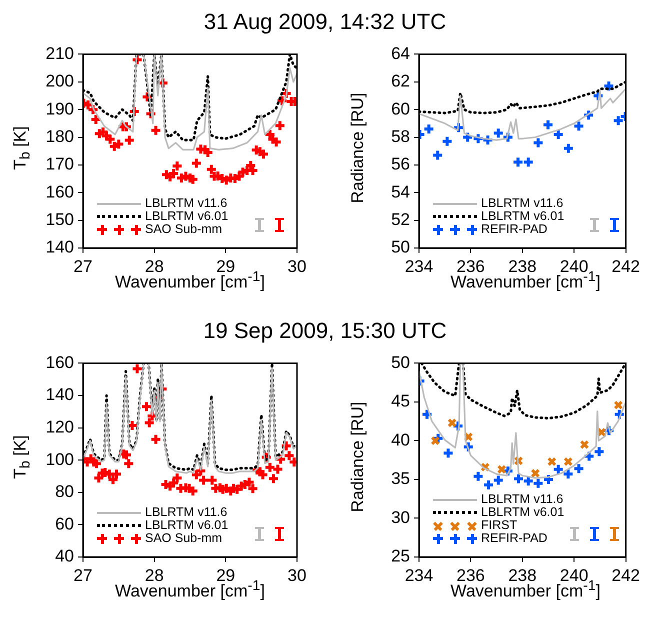 The height and width of the screenshot is (618, 650). Describe the element at coordinates (400, 478) in the screenshot. I see `y-tick-label: 35` at that location.